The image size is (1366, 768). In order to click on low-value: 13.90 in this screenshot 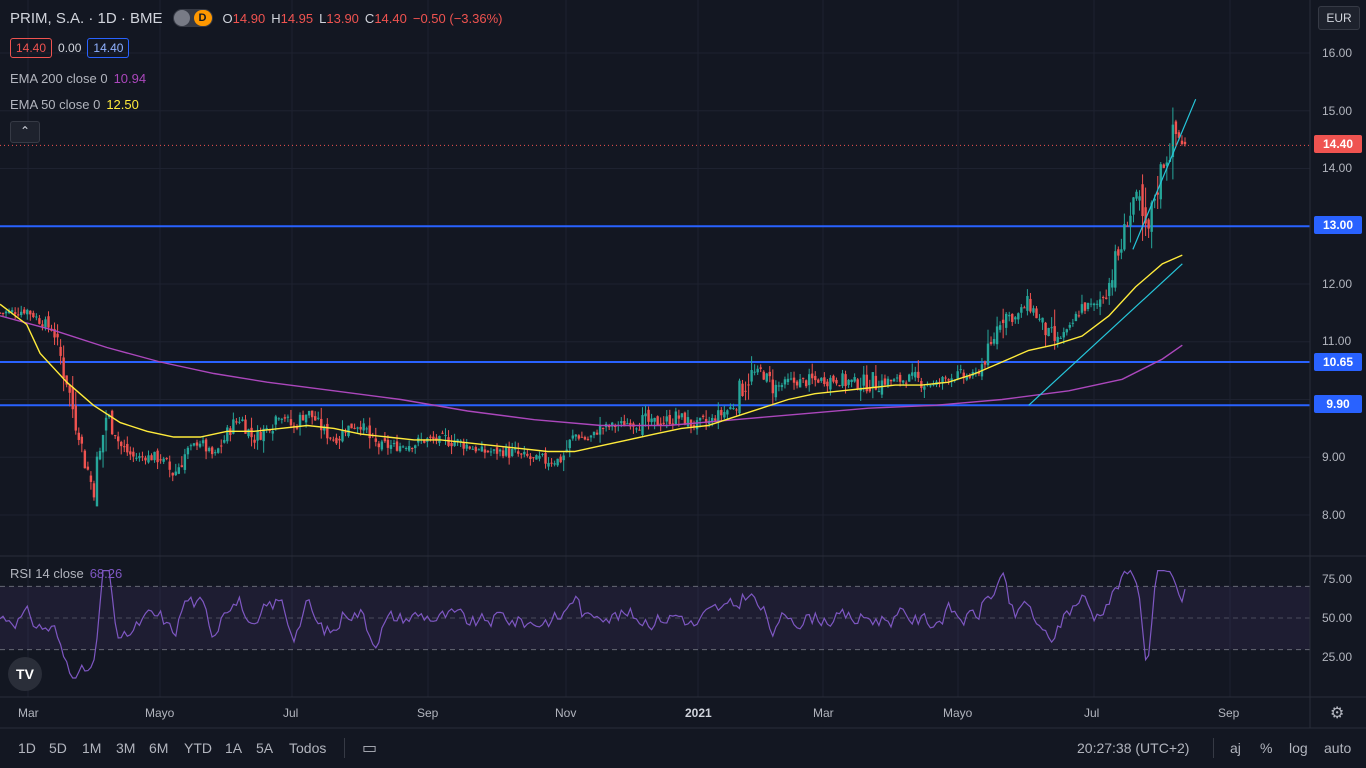, I will do `click(342, 18)`.